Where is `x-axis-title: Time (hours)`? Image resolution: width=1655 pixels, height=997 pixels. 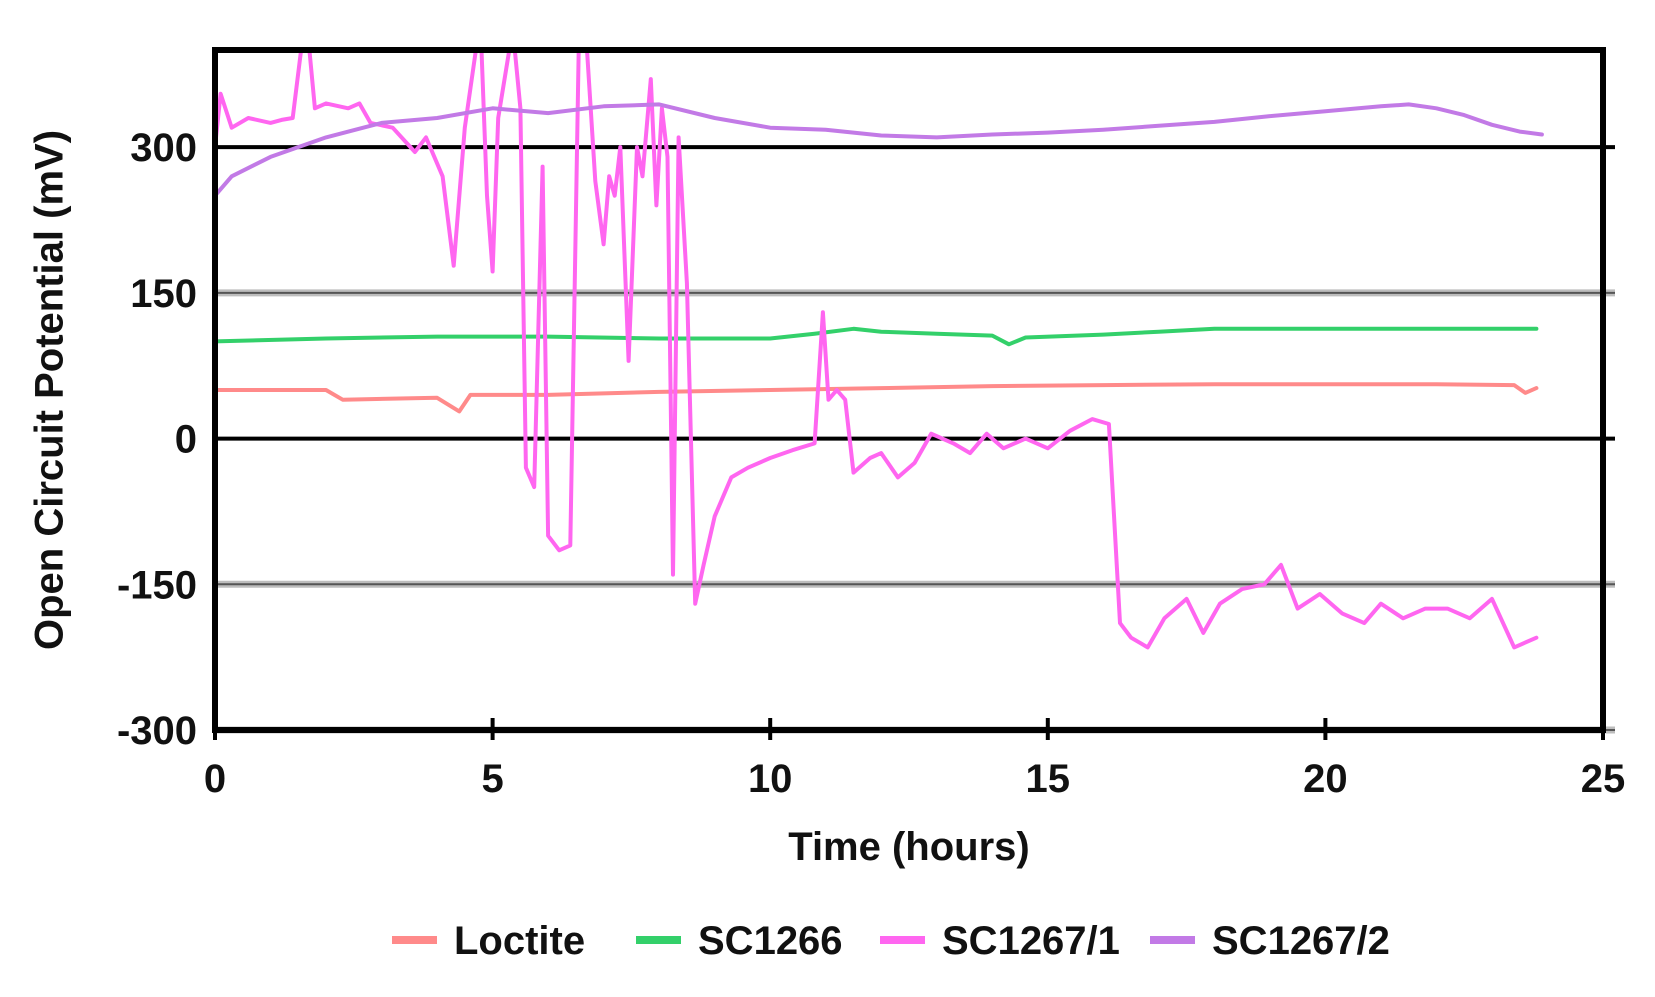
x-axis-title: Time (hours) is located at coordinates (909, 847).